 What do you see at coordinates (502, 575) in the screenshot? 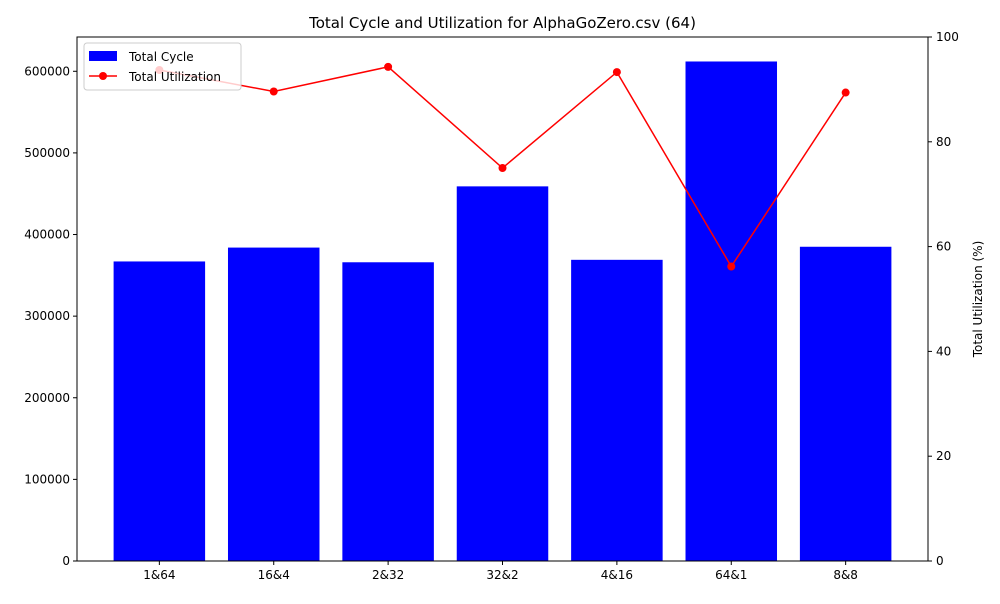
I see `x-tick-label-32-2: 32&2` at bounding box center [502, 575].